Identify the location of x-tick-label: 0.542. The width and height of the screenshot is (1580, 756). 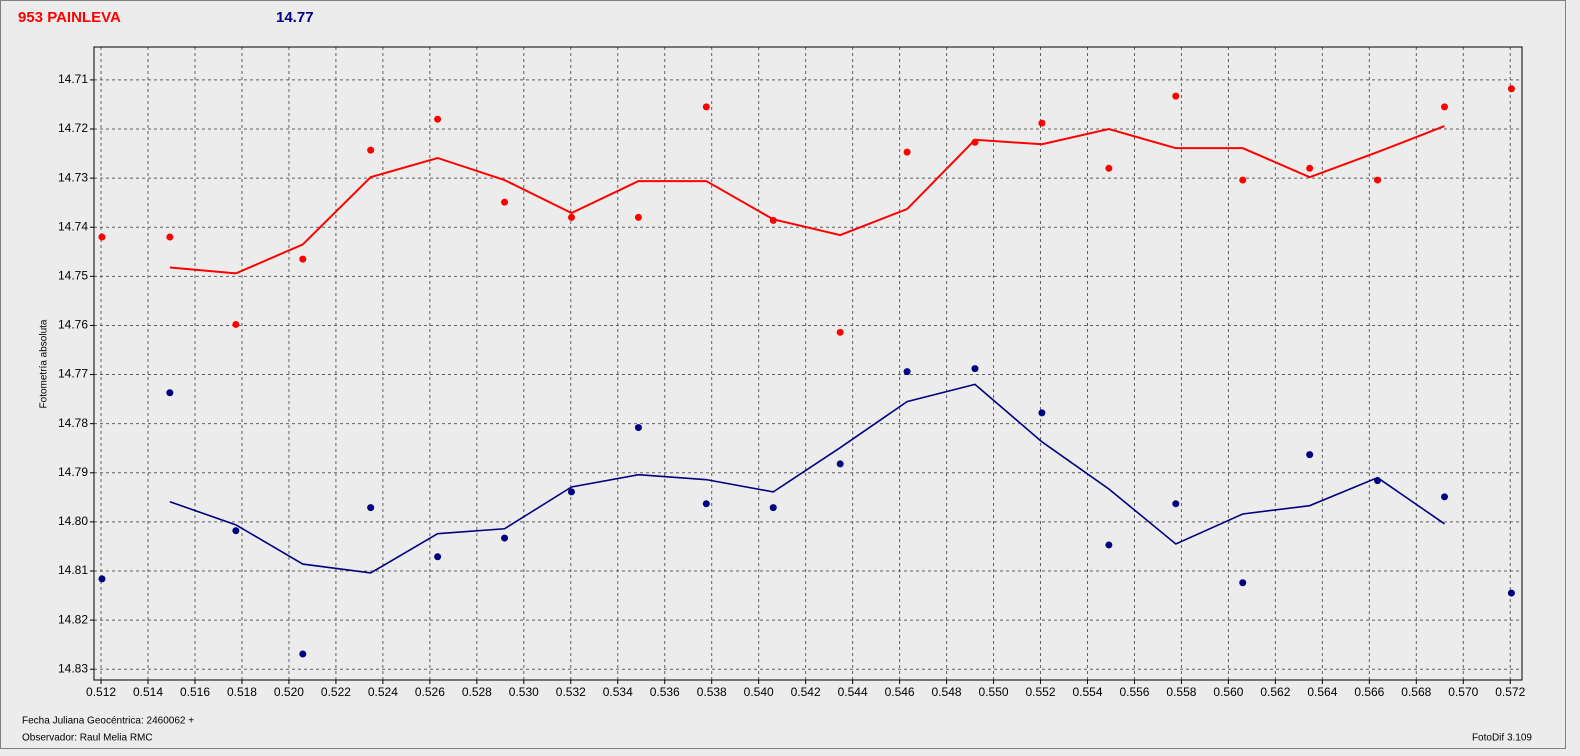
(806, 692).